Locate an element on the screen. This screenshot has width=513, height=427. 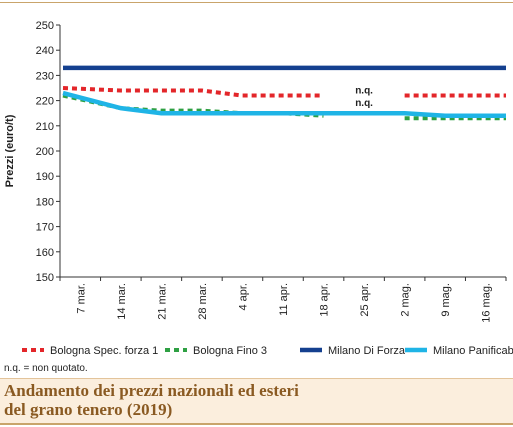
y-tick-label: 160 is located at coordinates (45, 253).